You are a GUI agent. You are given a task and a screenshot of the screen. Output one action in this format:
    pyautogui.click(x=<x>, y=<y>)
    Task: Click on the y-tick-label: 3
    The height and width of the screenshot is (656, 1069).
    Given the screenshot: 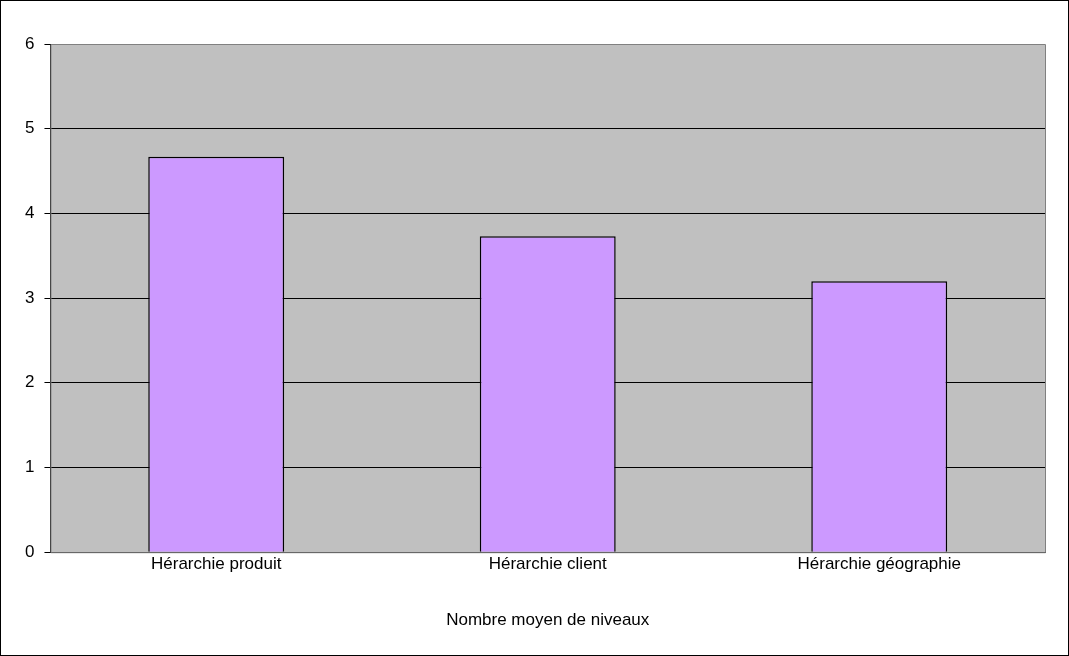 What is the action you would take?
    pyautogui.click(x=29, y=297)
    